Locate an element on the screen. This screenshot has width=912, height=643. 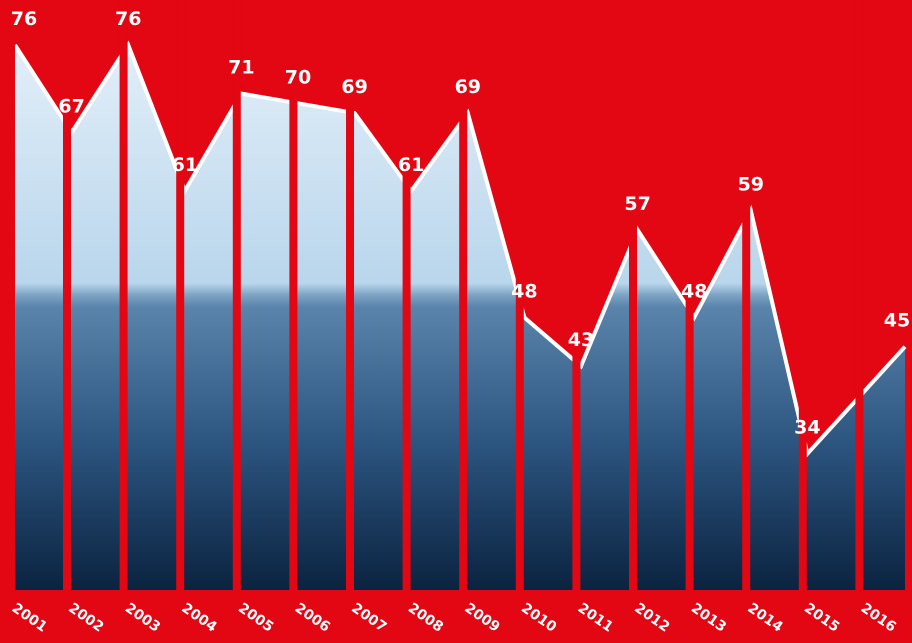
value-label: 57 is located at coordinates (637, 204).